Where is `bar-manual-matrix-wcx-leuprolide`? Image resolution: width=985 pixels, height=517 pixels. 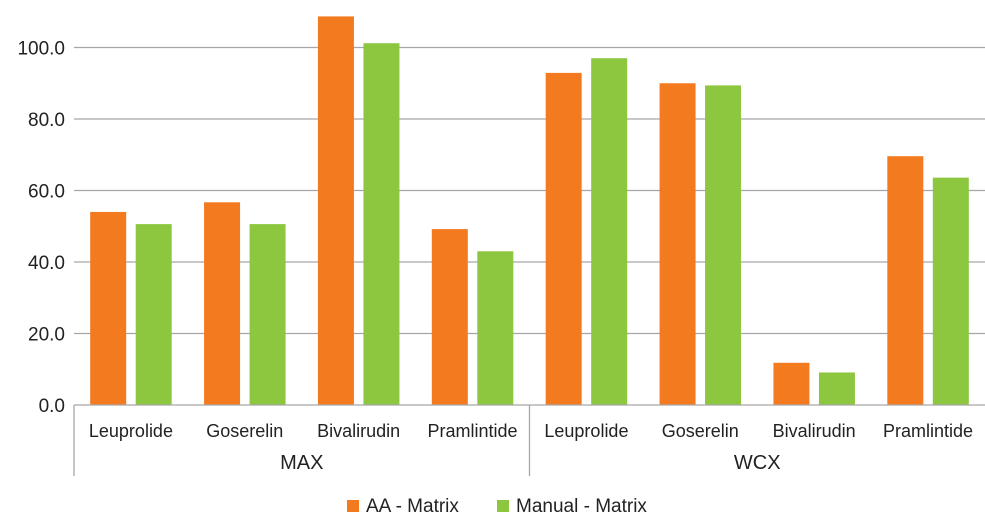 bar-manual-matrix-wcx-leuprolide is located at coordinates (609, 231).